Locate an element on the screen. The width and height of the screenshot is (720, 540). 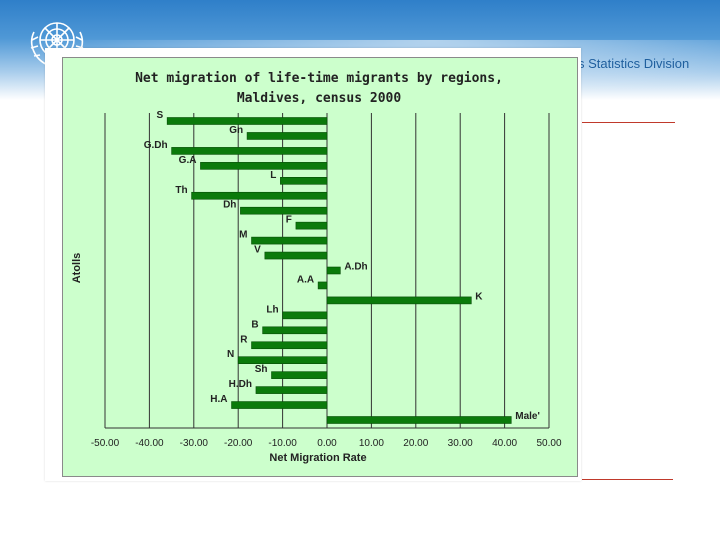
x-tick-label: 10.00 is located at coordinates (371, 443).